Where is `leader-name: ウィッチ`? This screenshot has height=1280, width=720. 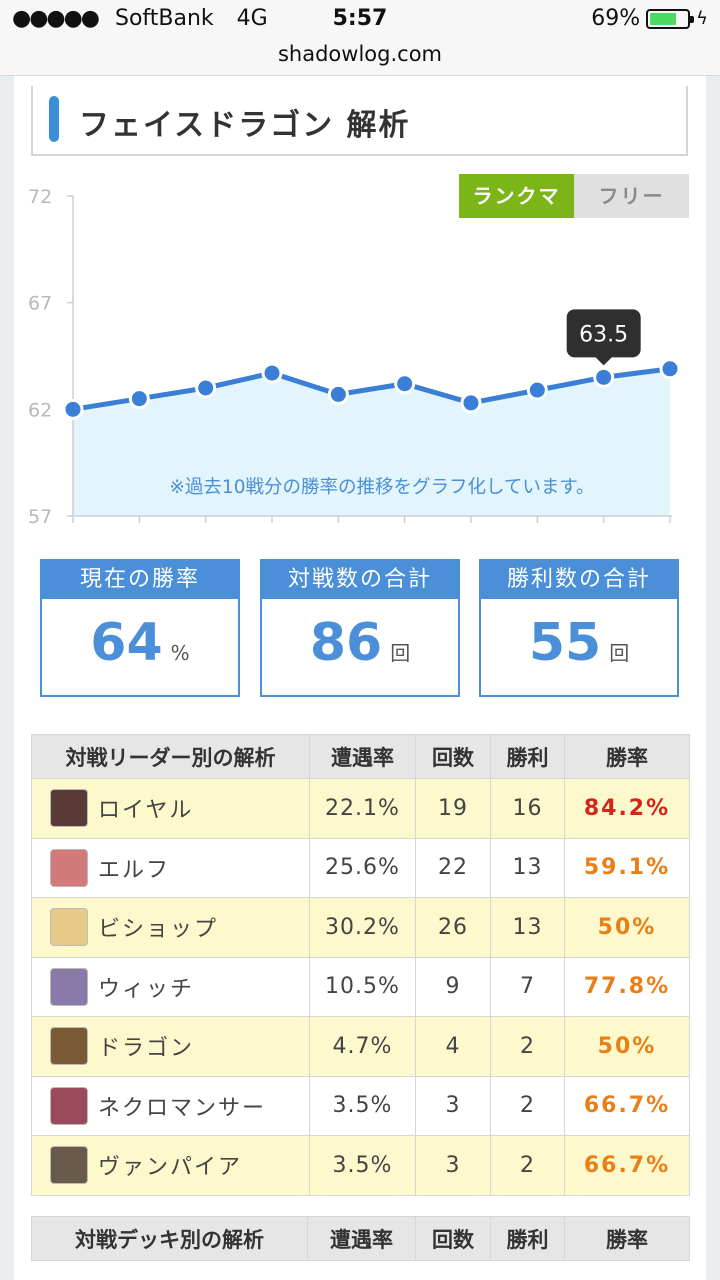
leader-name: ウィッチ is located at coordinates (146, 989).